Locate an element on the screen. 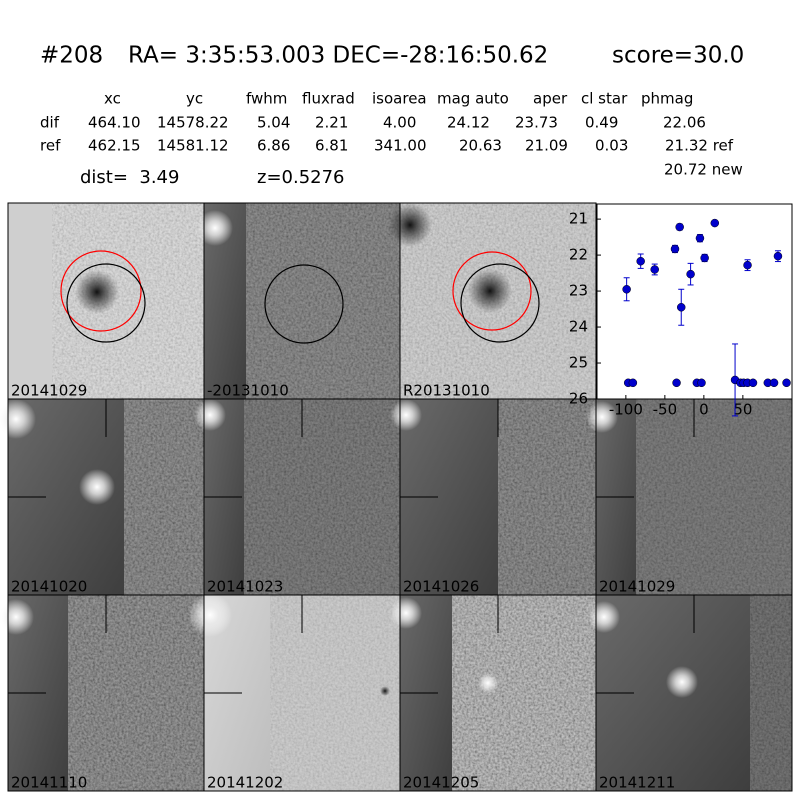 This screenshot has height=800, width=800. stamp-label: 20141205 is located at coordinates (441, 783).